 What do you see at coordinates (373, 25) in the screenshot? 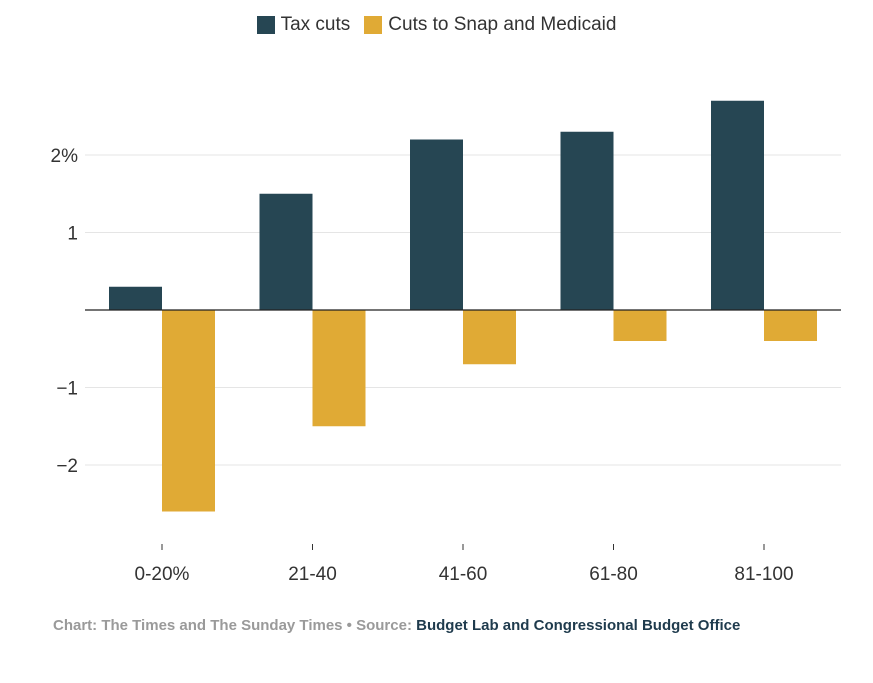
I see `legend-swatch-snap-medicaid` at bounding box center [373, 25].